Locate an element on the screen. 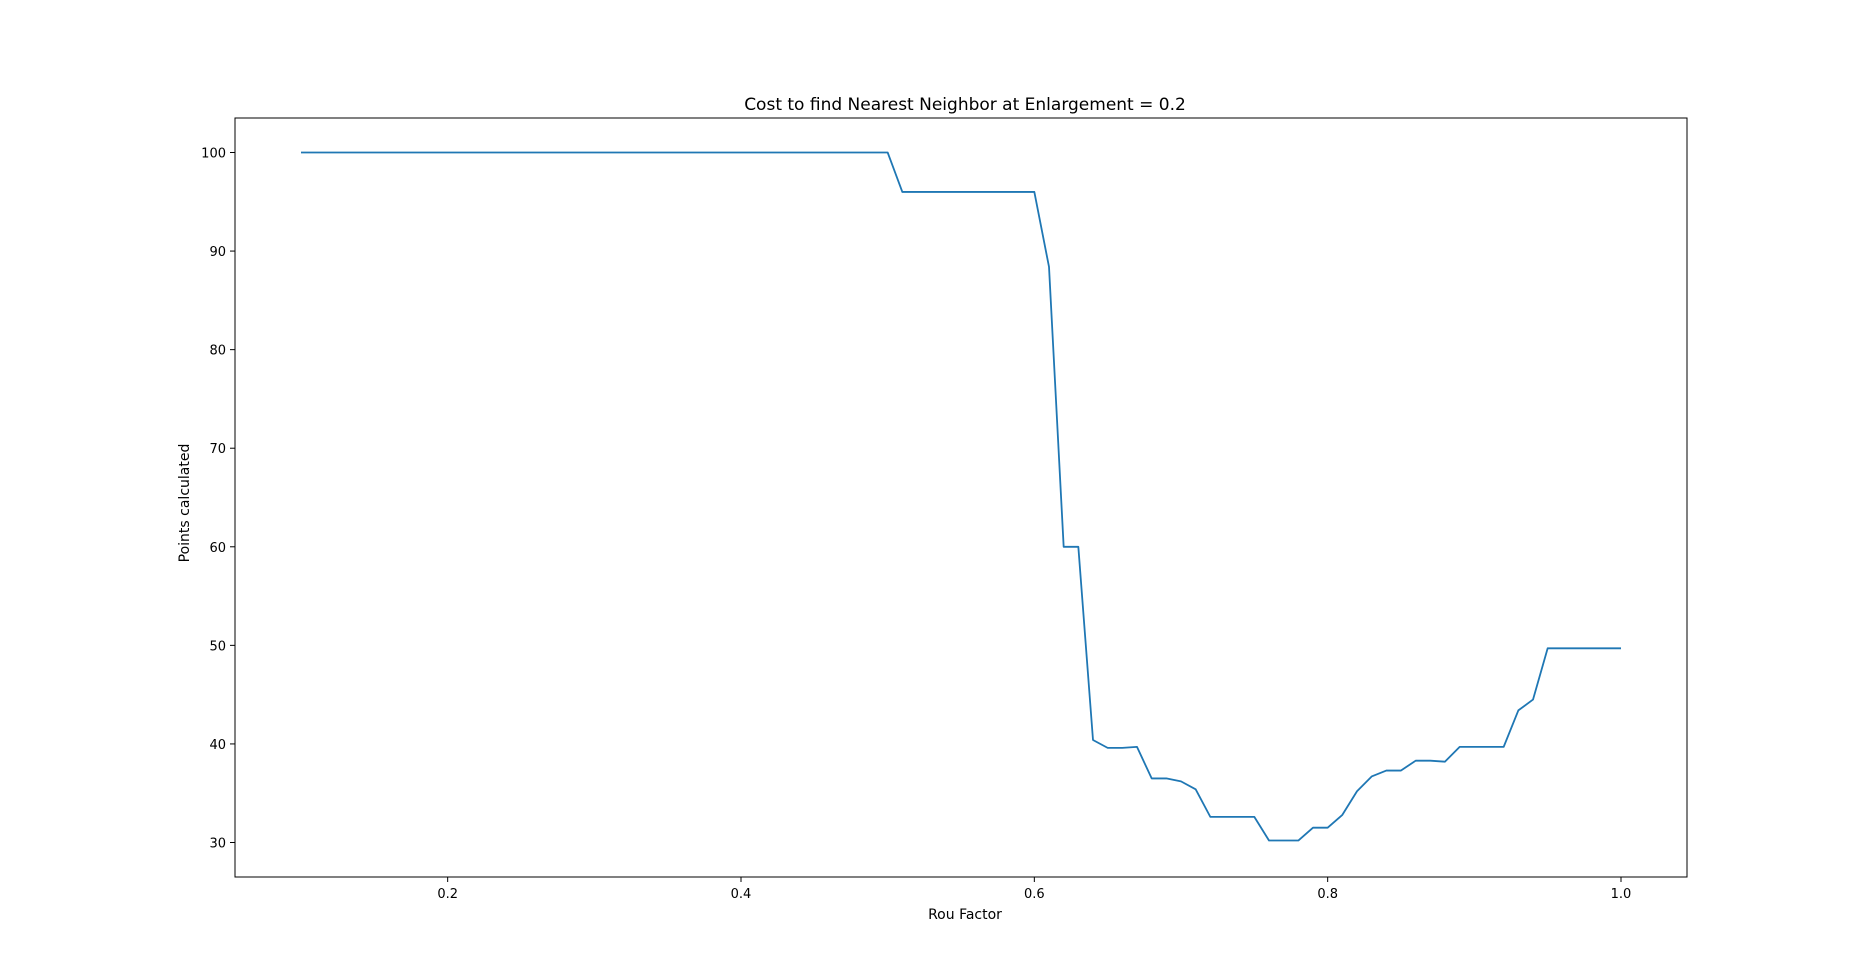 This screenshot has width=1853, height=974. y-tick-label: 100 is located at coordinates (213, 154).